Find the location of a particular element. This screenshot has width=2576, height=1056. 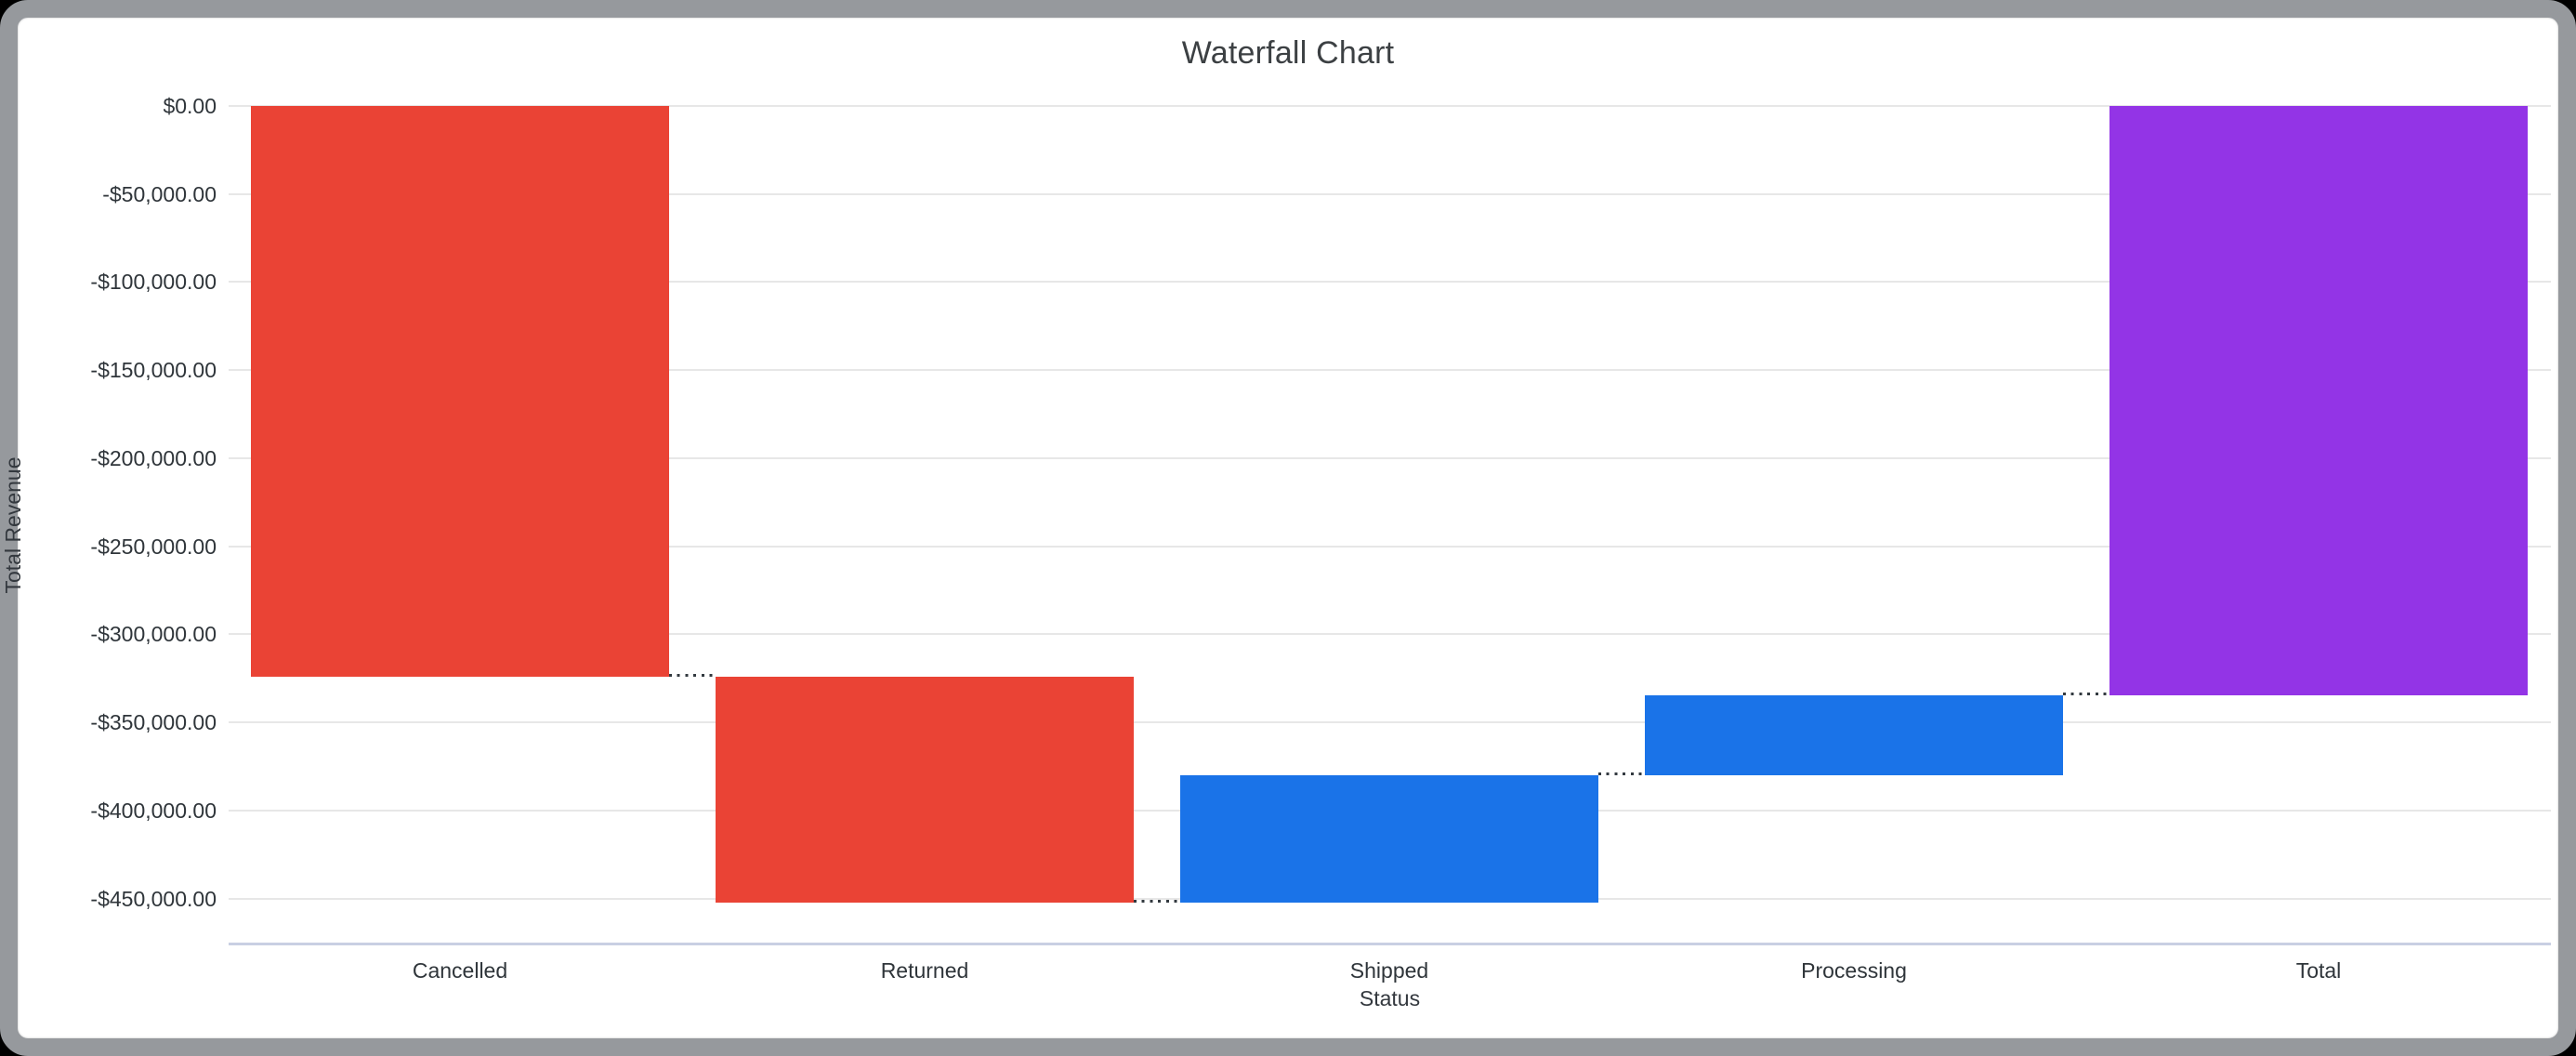

x-tick-label-shipped: Shipped is located at coordinates (1389, 970).